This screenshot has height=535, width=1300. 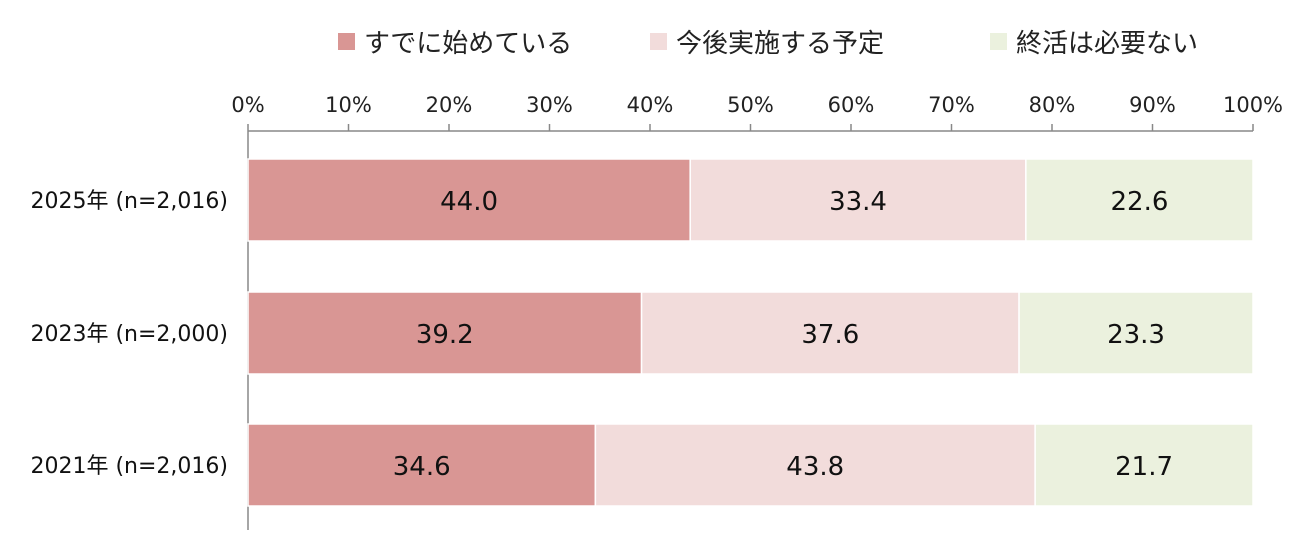 I want to click on data-label: 22.6, so click(x=1139, y=202).